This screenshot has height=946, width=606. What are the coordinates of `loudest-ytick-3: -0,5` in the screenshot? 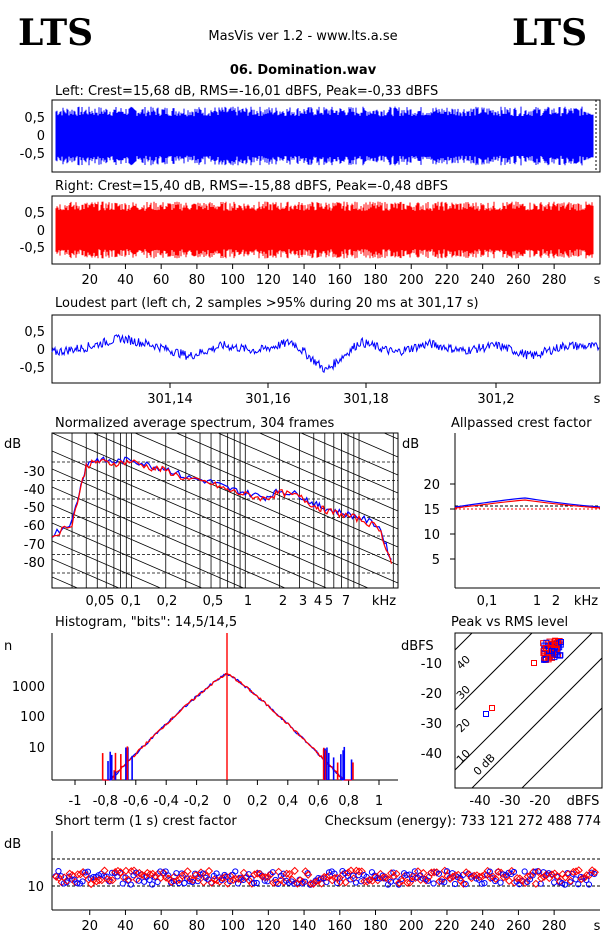 It's located at (32, 368).